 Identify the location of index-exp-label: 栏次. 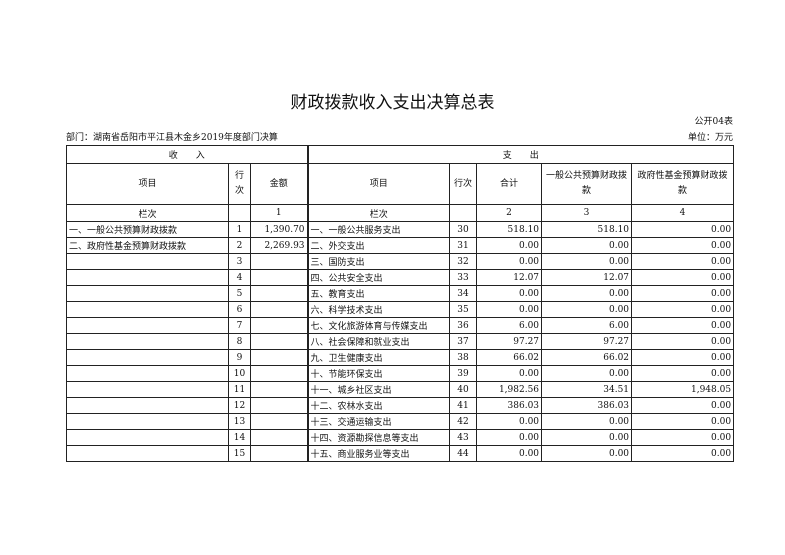
(378, 213).